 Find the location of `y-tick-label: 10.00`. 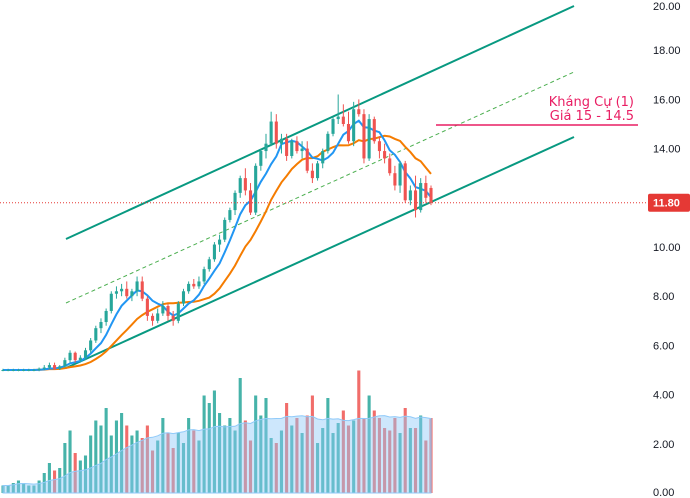

y-tick-label: 10.00 is located at coordinates (667, 248).